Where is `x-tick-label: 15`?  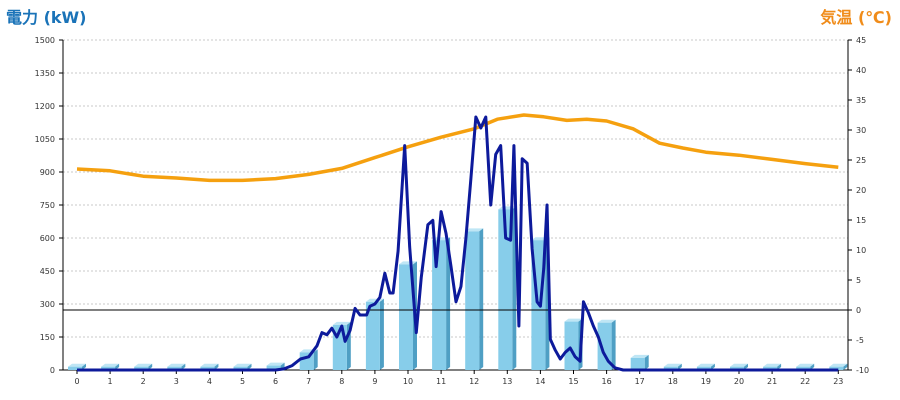
x-tick-label: 15 is located at coordinates (573, 381).